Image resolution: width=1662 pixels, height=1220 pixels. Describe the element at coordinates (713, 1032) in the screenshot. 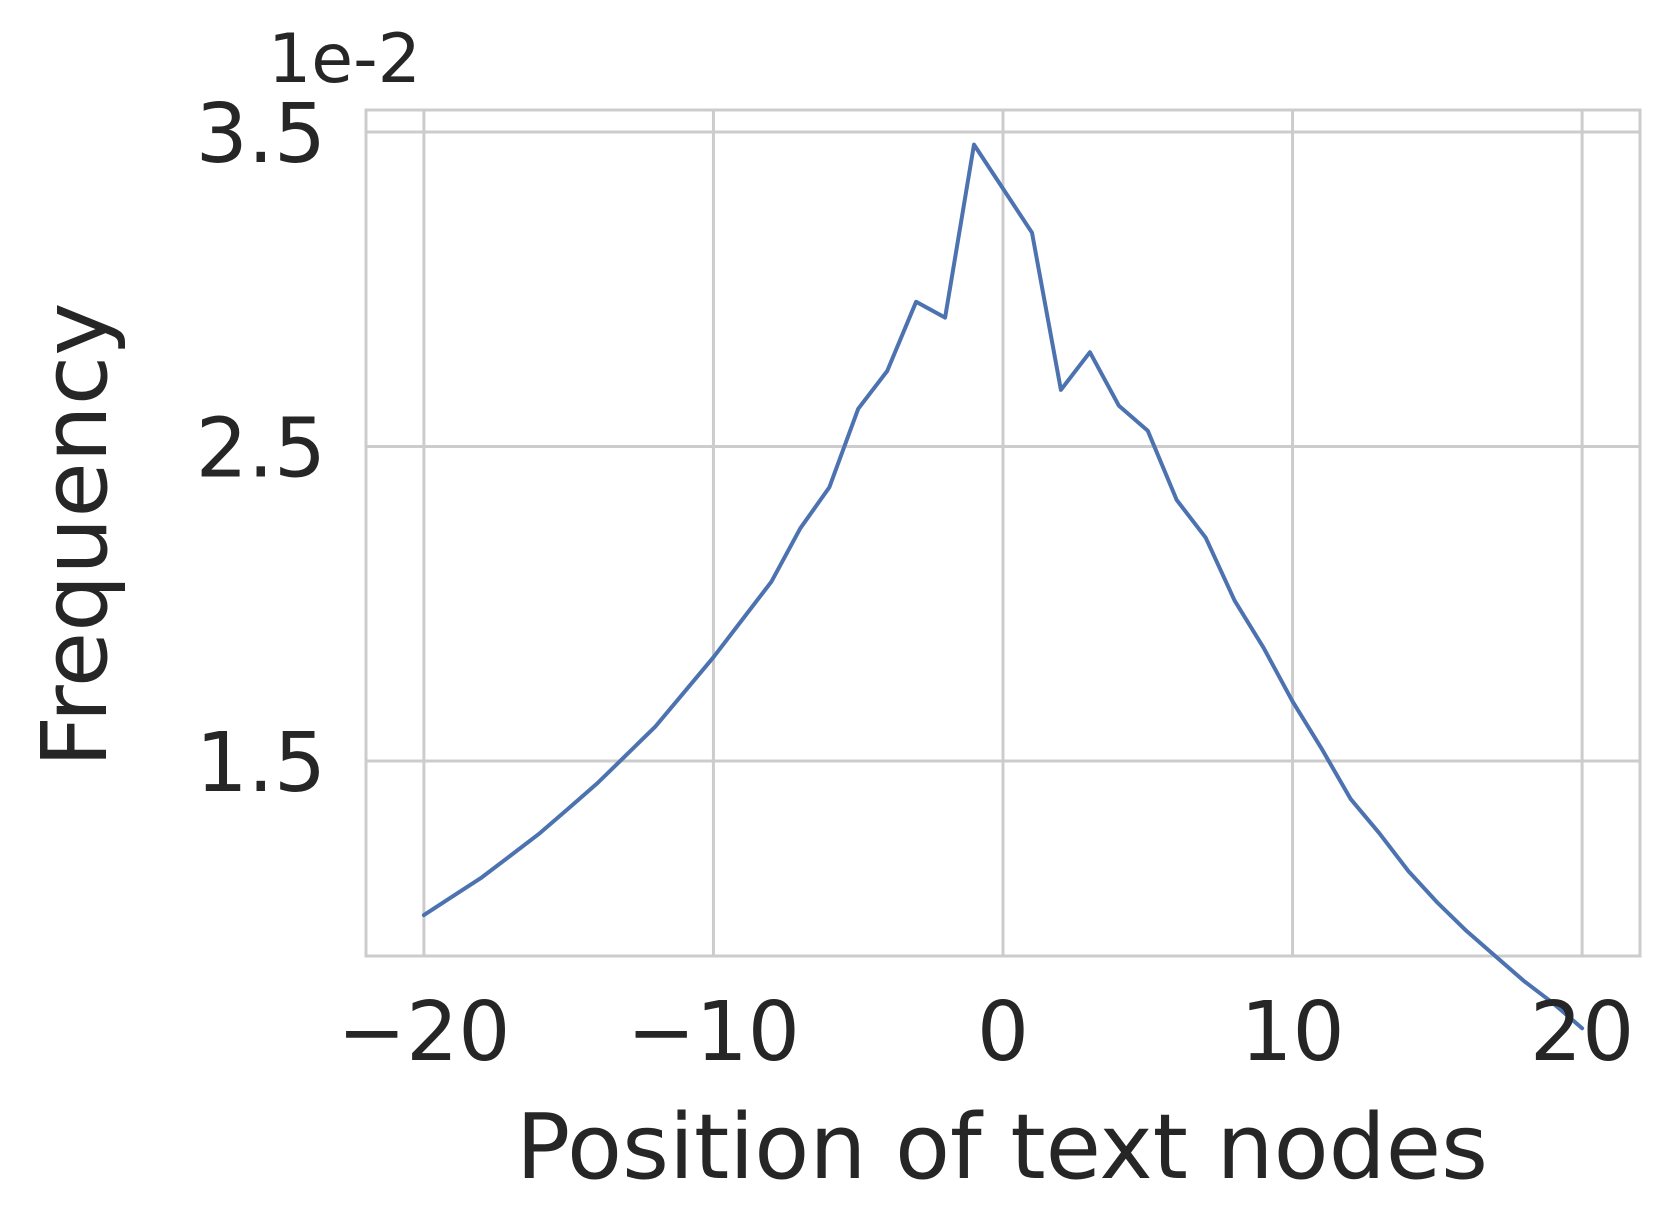

I see `x-tick-label: −10` at that location.